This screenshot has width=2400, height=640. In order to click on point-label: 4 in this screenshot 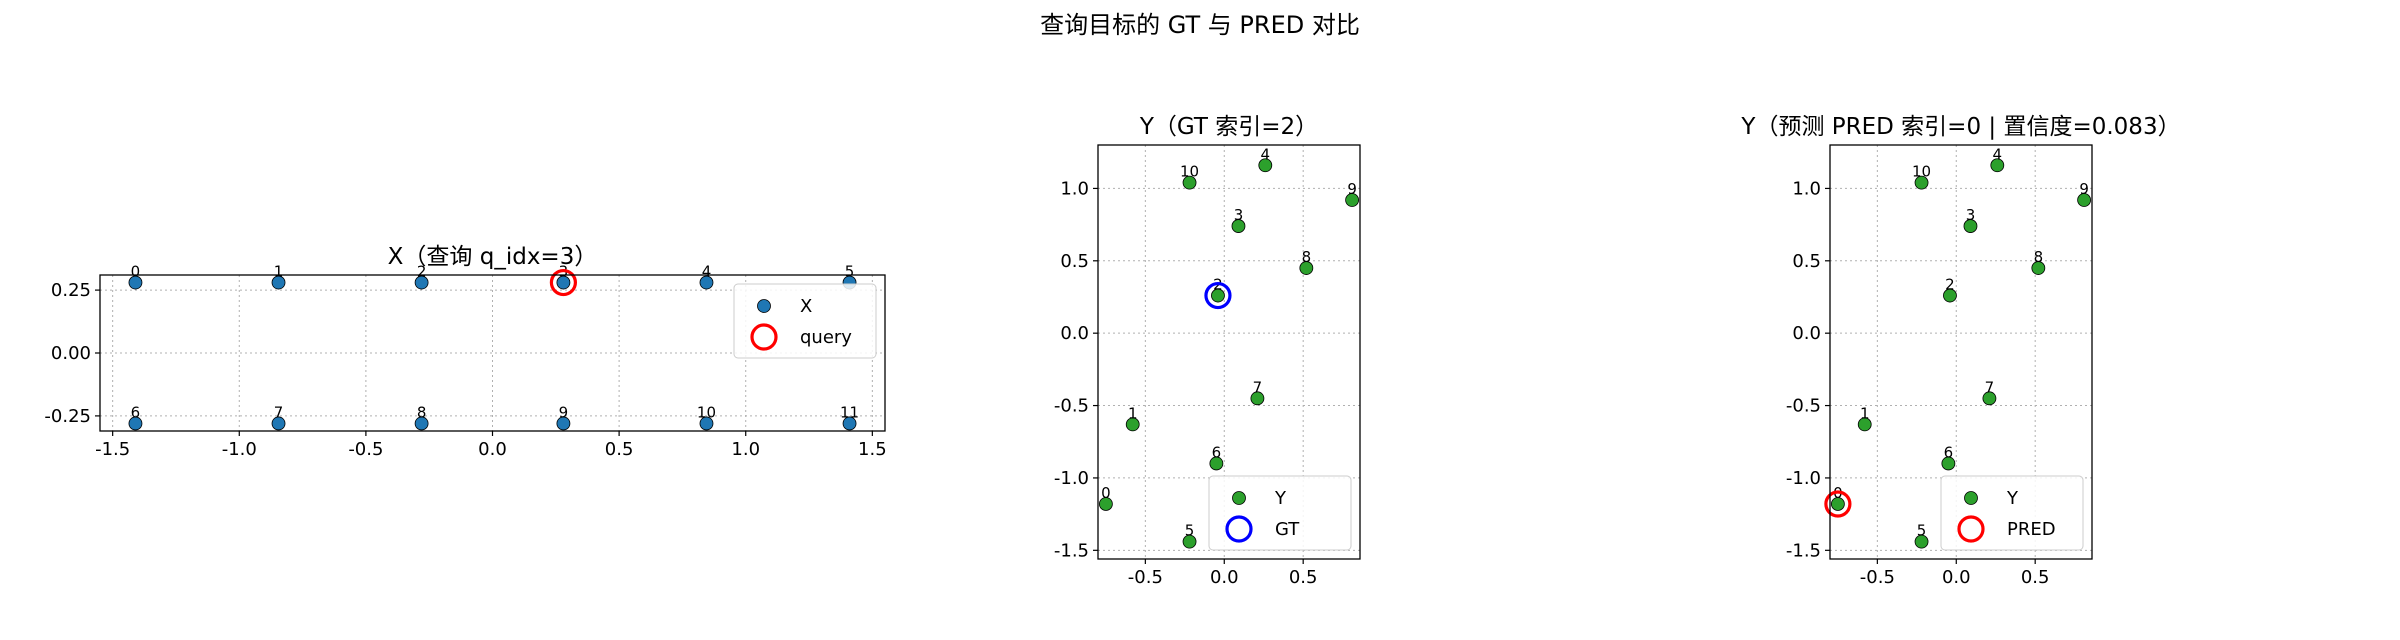, I will do `click(707, 272)`.